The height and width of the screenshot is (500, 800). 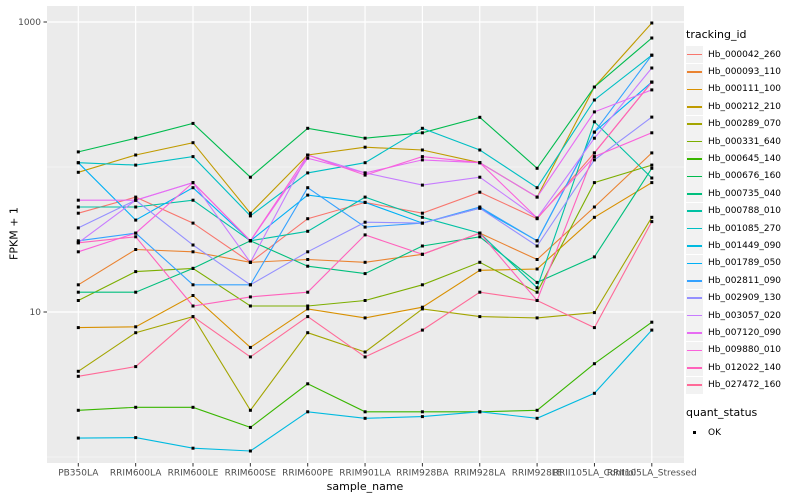 What do you see at coordinates (480, 474) in the screenshot?
I see `x-tick-label: RRIM928LA` at bounding box center [480, 474].